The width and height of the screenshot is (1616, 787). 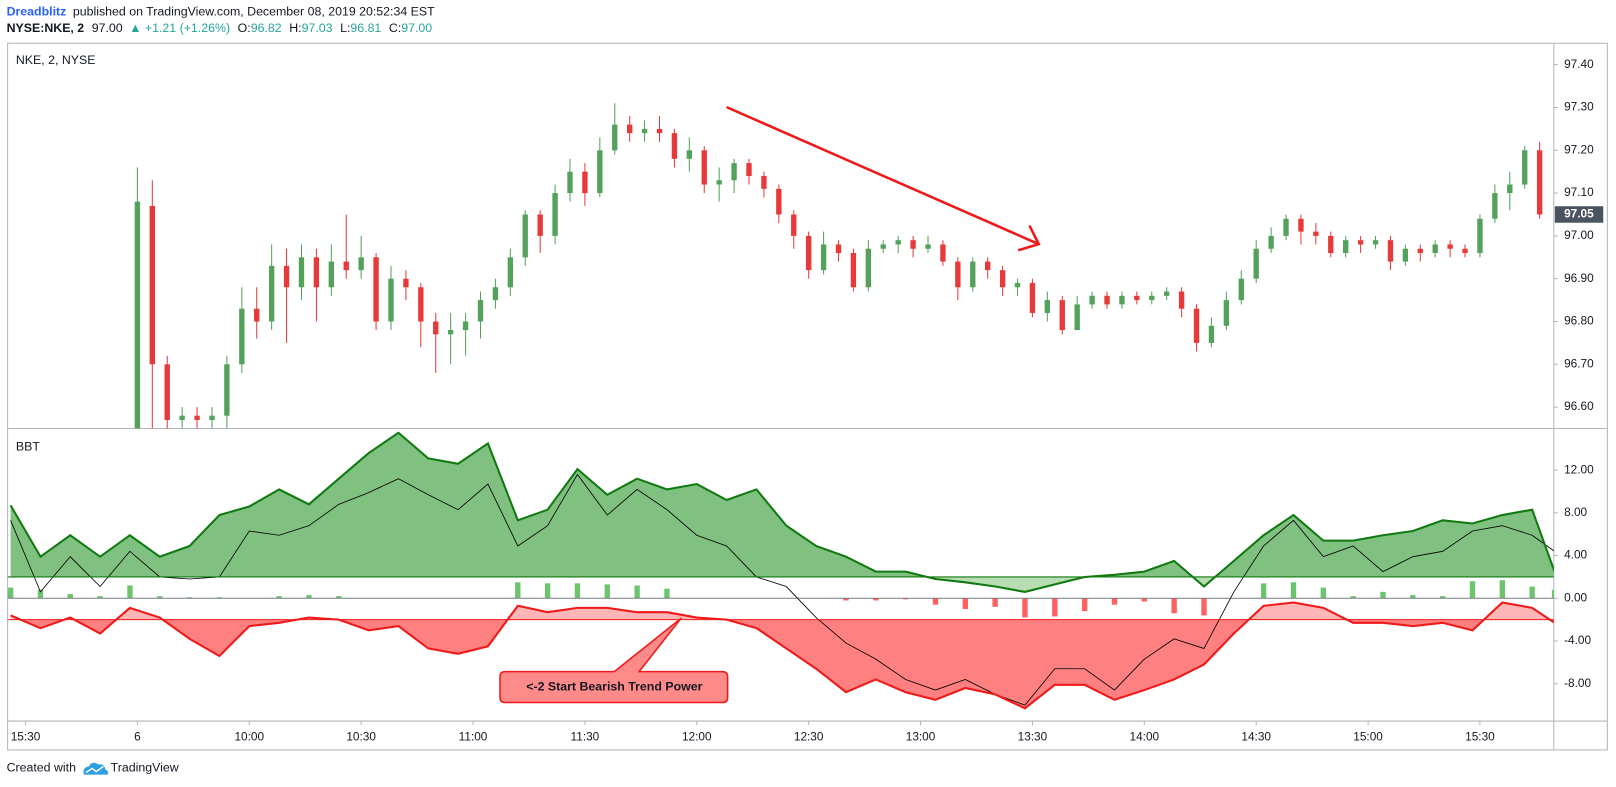 I want to click on tradingview-logo: TradingView, so click(x=131, y=768).